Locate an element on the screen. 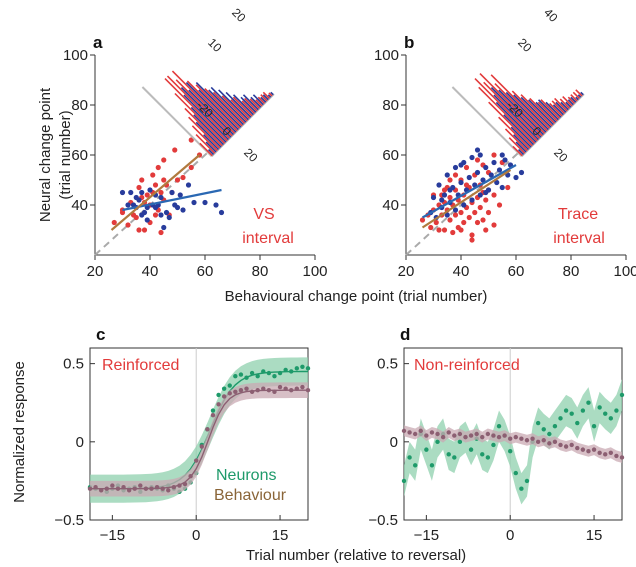 The image size is (636, 567). a-y-tick-label-0: 40 is located at coordinates (79, 205).